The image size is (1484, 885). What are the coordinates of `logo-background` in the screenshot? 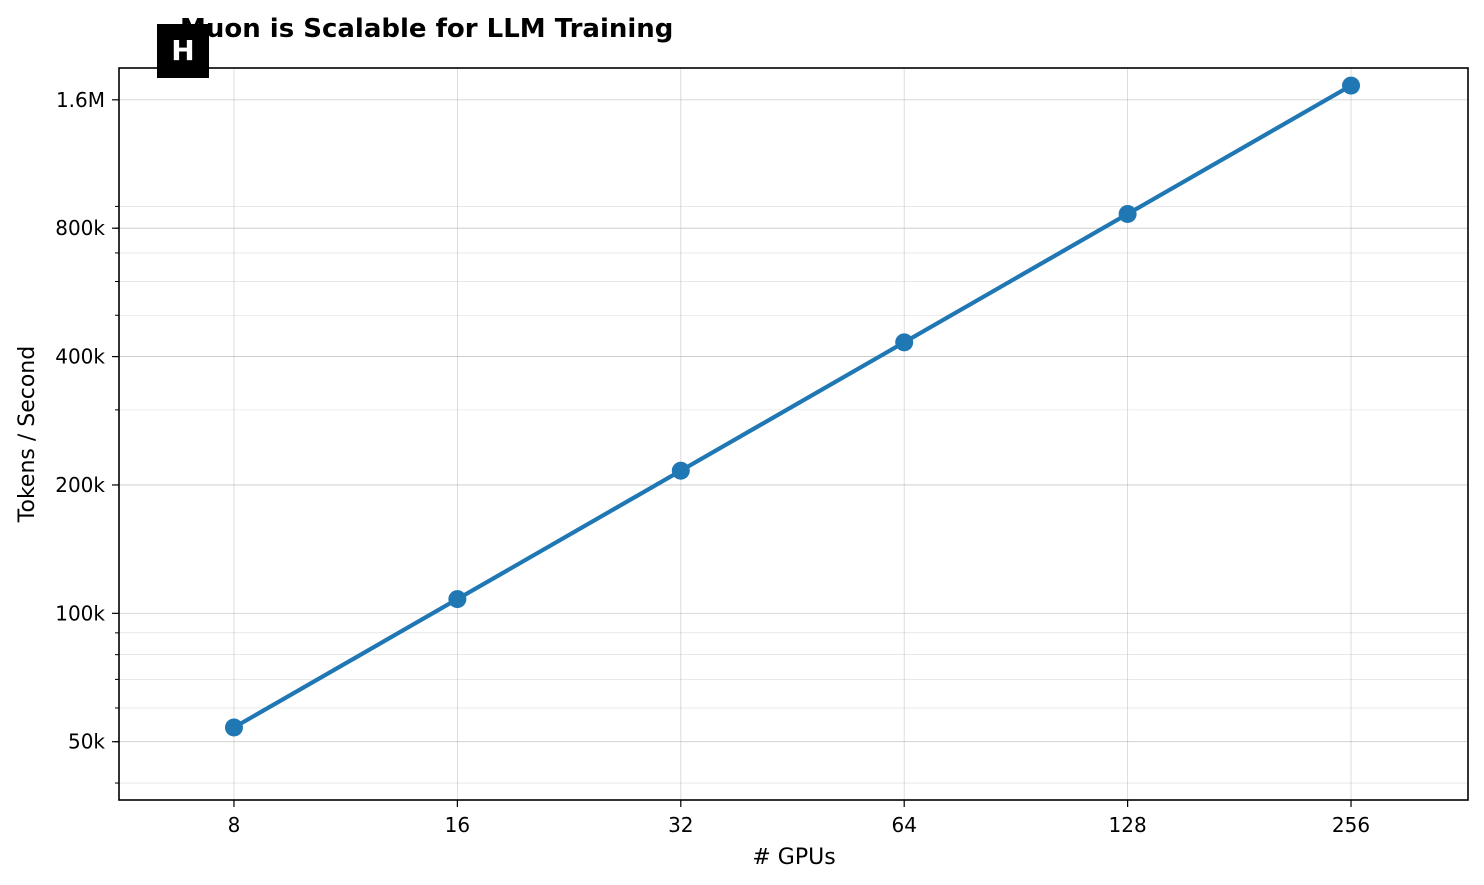 It's located at (183, 51).